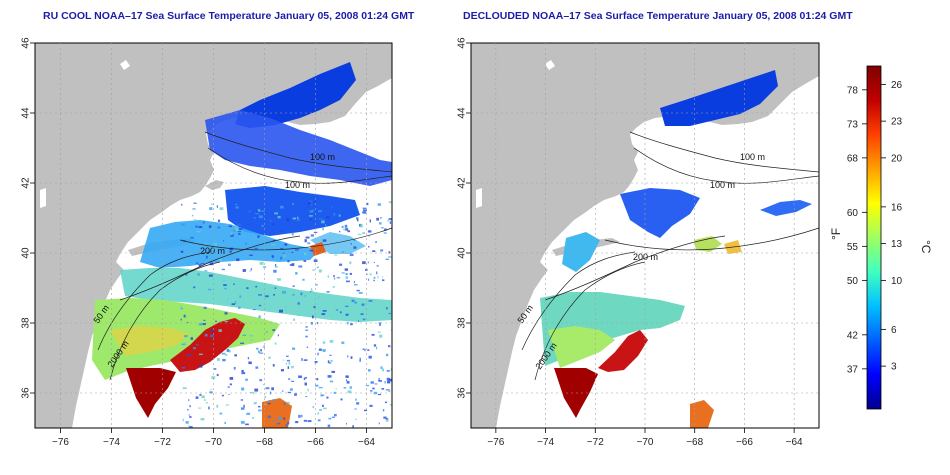 The height and width of the screenshot is (475, 950). I want to click on lon-tick-label: −66, so click(744, 442).